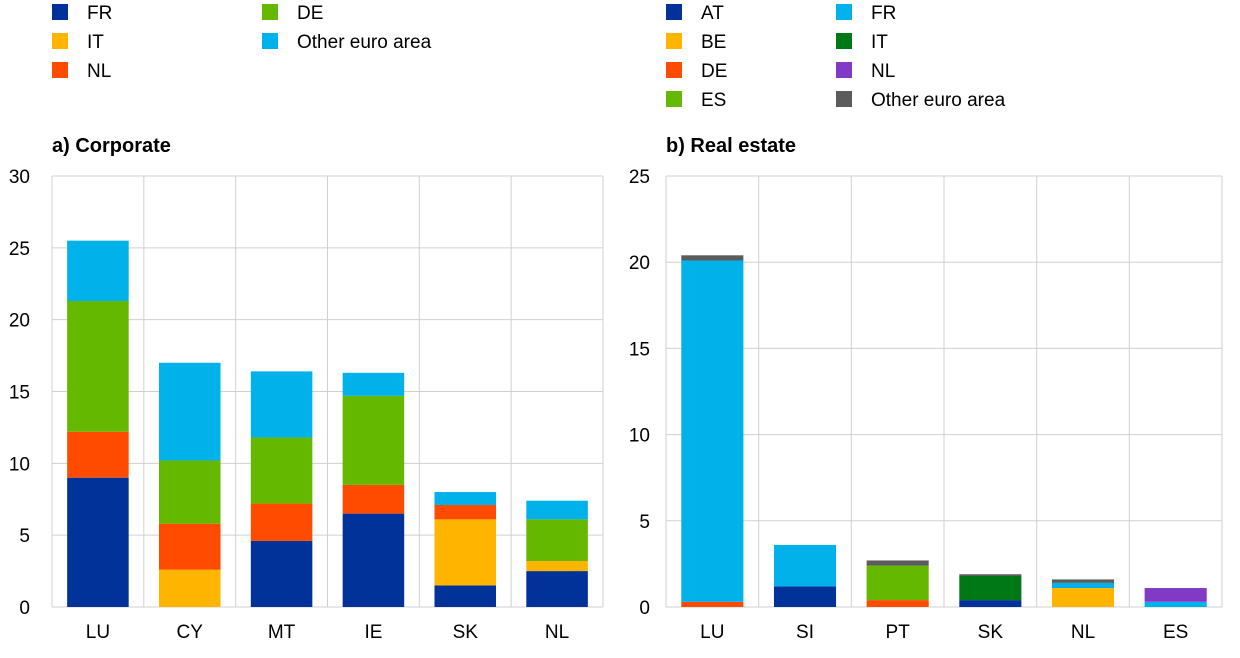 The image size is (1240, 658). I want to click on x-tick-label: SI, so click(805, 632).